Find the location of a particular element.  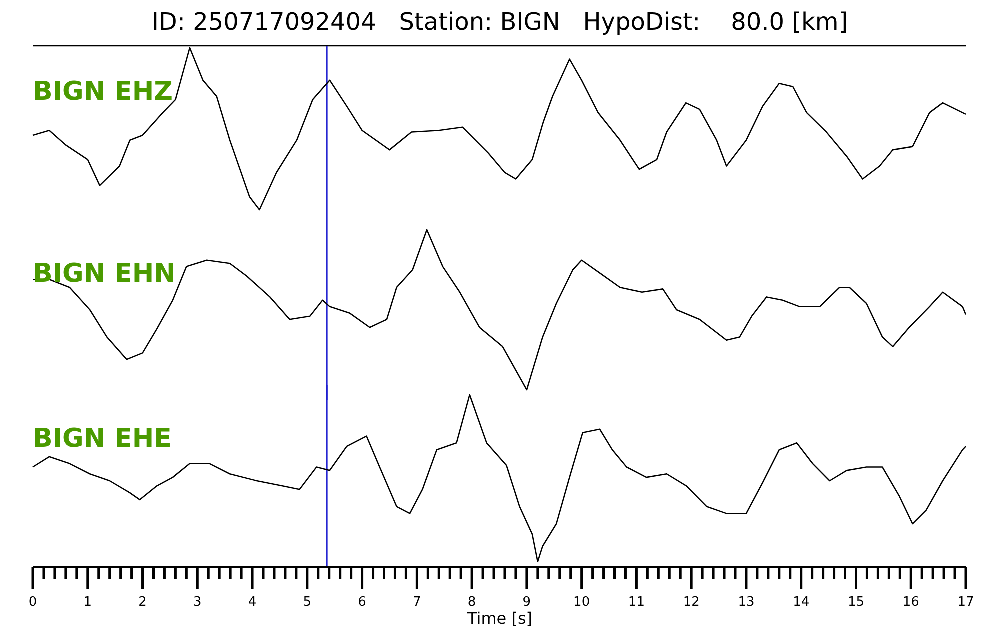

x-tick-label: 16 is located at coordinates (911, 602).